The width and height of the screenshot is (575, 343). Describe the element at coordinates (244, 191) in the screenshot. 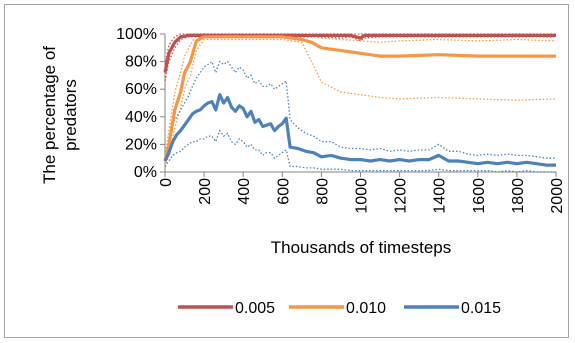

I see `x-tick-label: 400` at that location.